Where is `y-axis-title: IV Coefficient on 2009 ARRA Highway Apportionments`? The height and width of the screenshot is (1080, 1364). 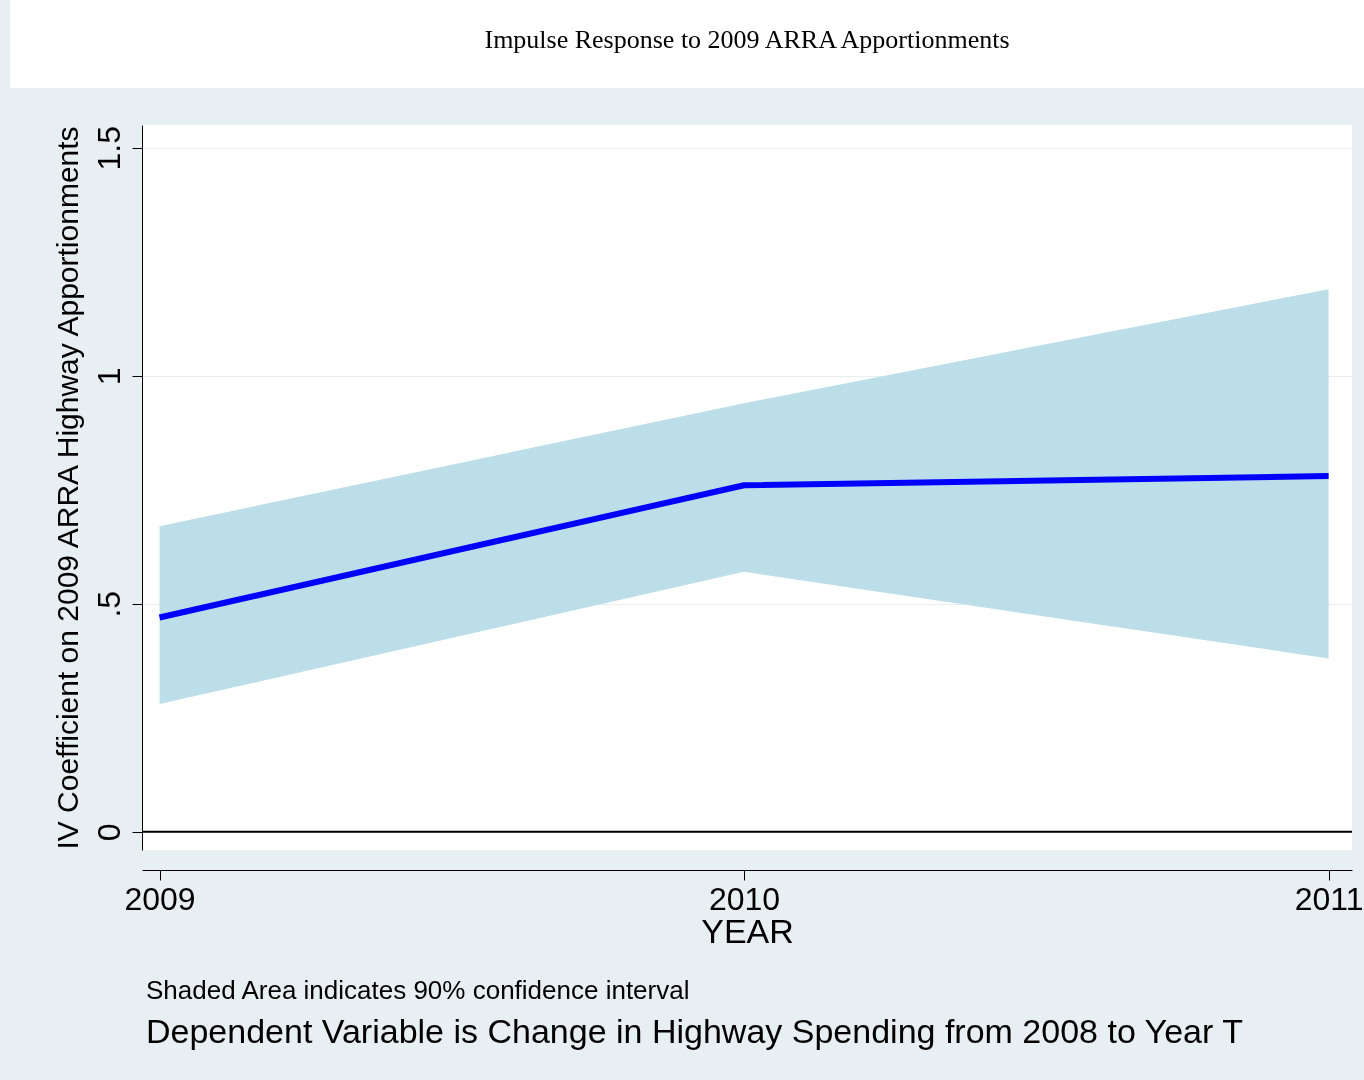
y-axis-title: IV Coefficient on 2009 ARRA Highway Apportionments is located at coordinates (67, 488).